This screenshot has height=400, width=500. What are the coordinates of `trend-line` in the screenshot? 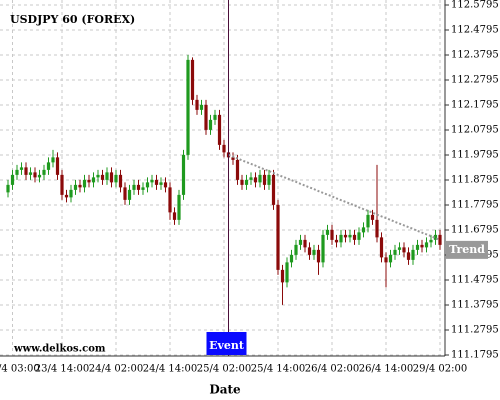 It's located at (334, 197).